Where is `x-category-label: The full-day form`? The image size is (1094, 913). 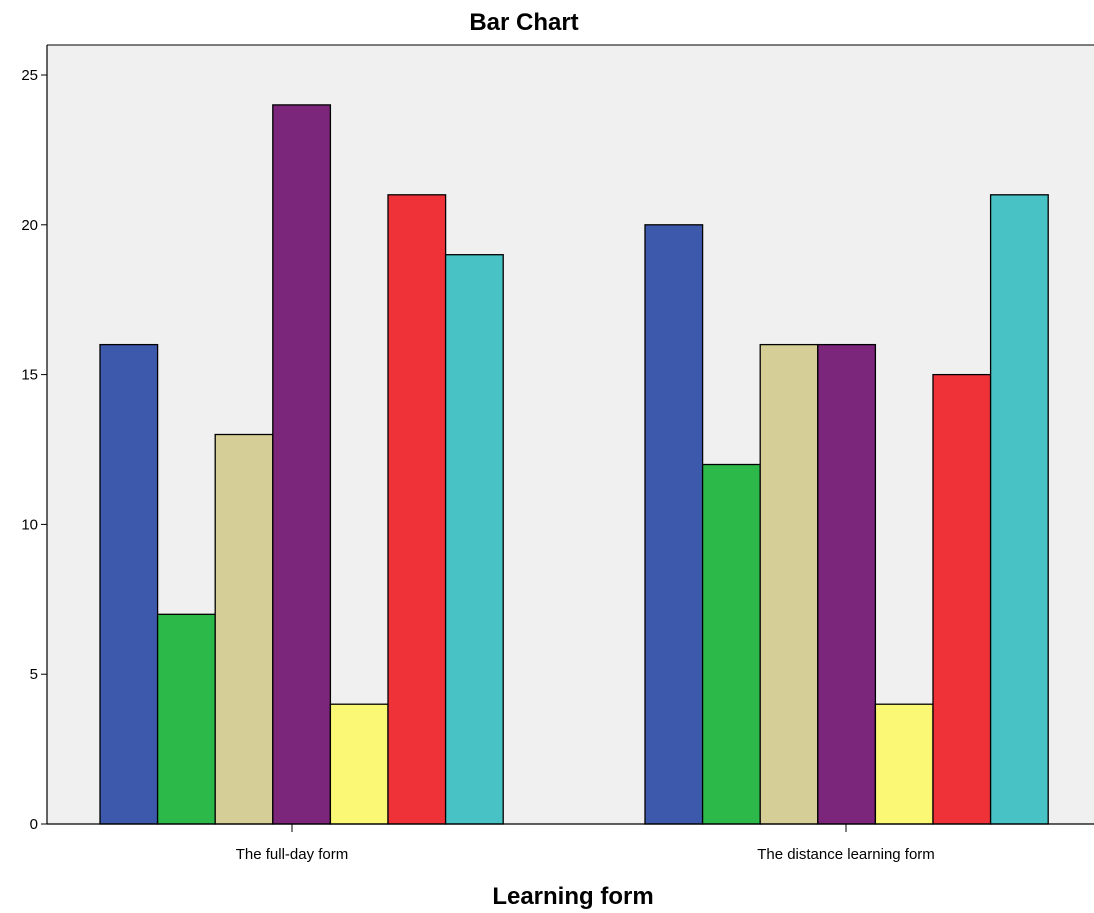 x-category-label: The full-day form is located at coordinates (292, 854).